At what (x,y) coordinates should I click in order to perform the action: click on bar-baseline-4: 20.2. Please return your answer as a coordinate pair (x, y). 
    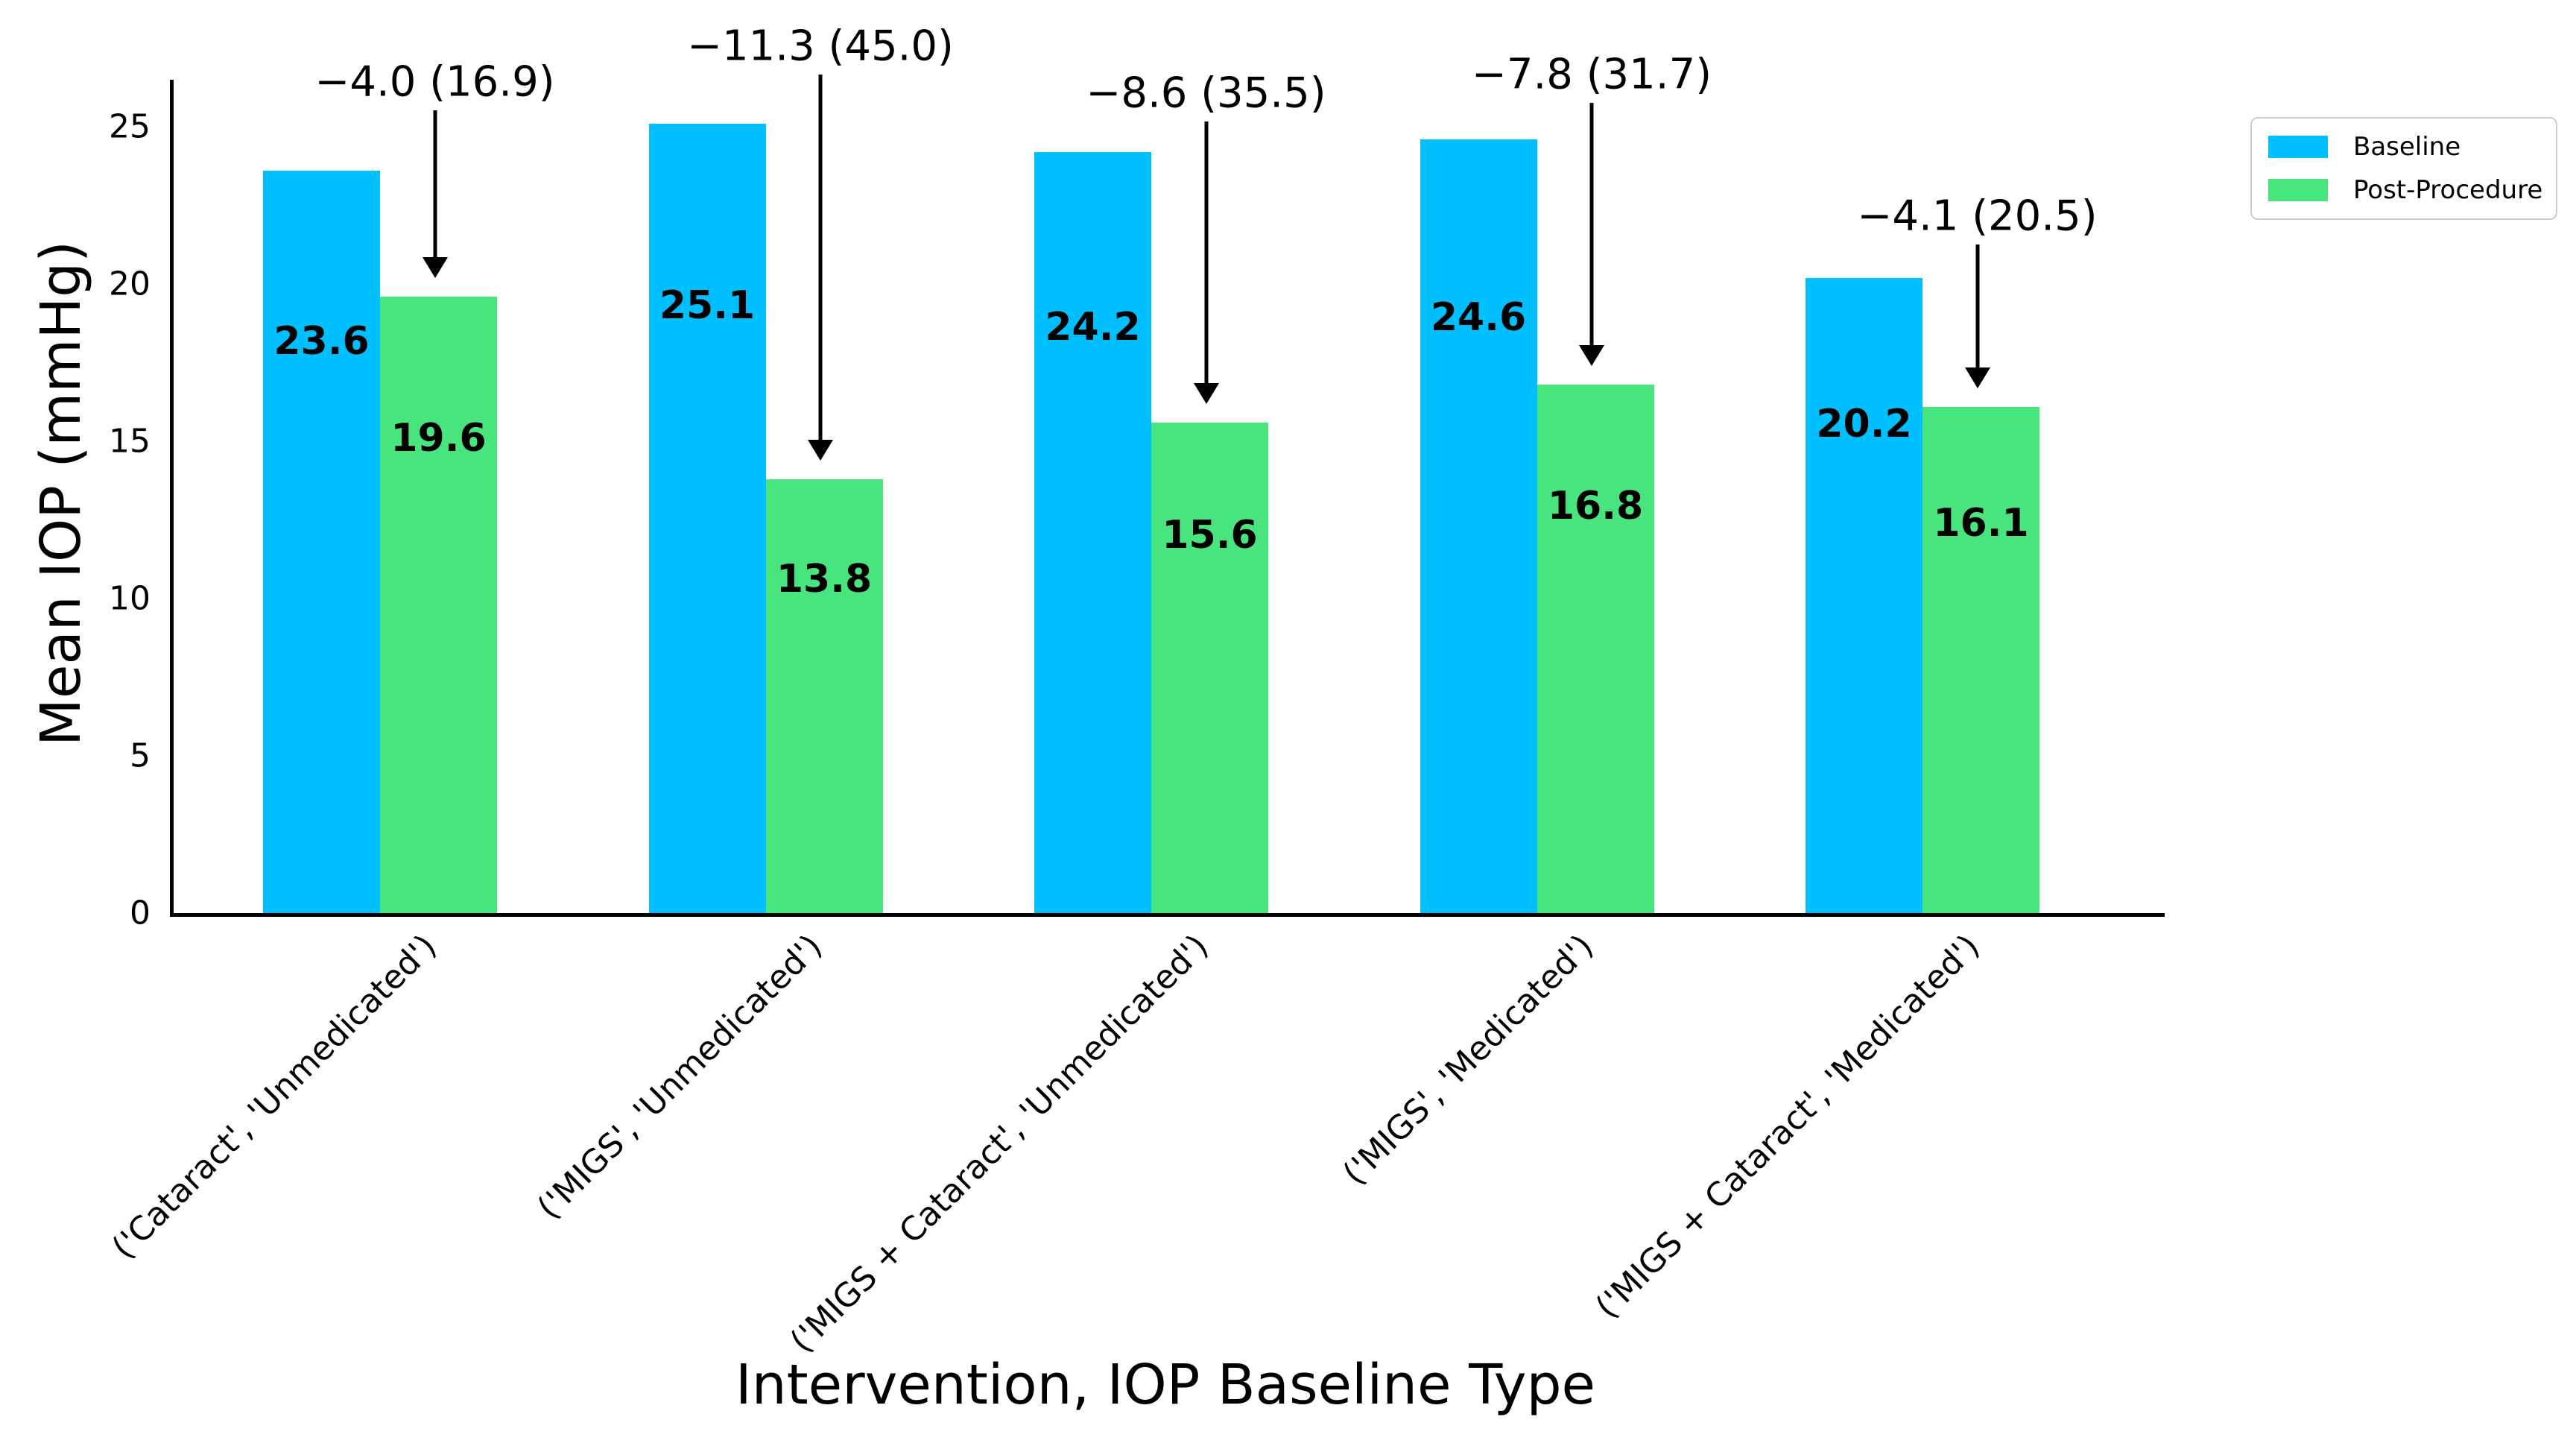
    Looking at the image, I should click on (1864, 595).